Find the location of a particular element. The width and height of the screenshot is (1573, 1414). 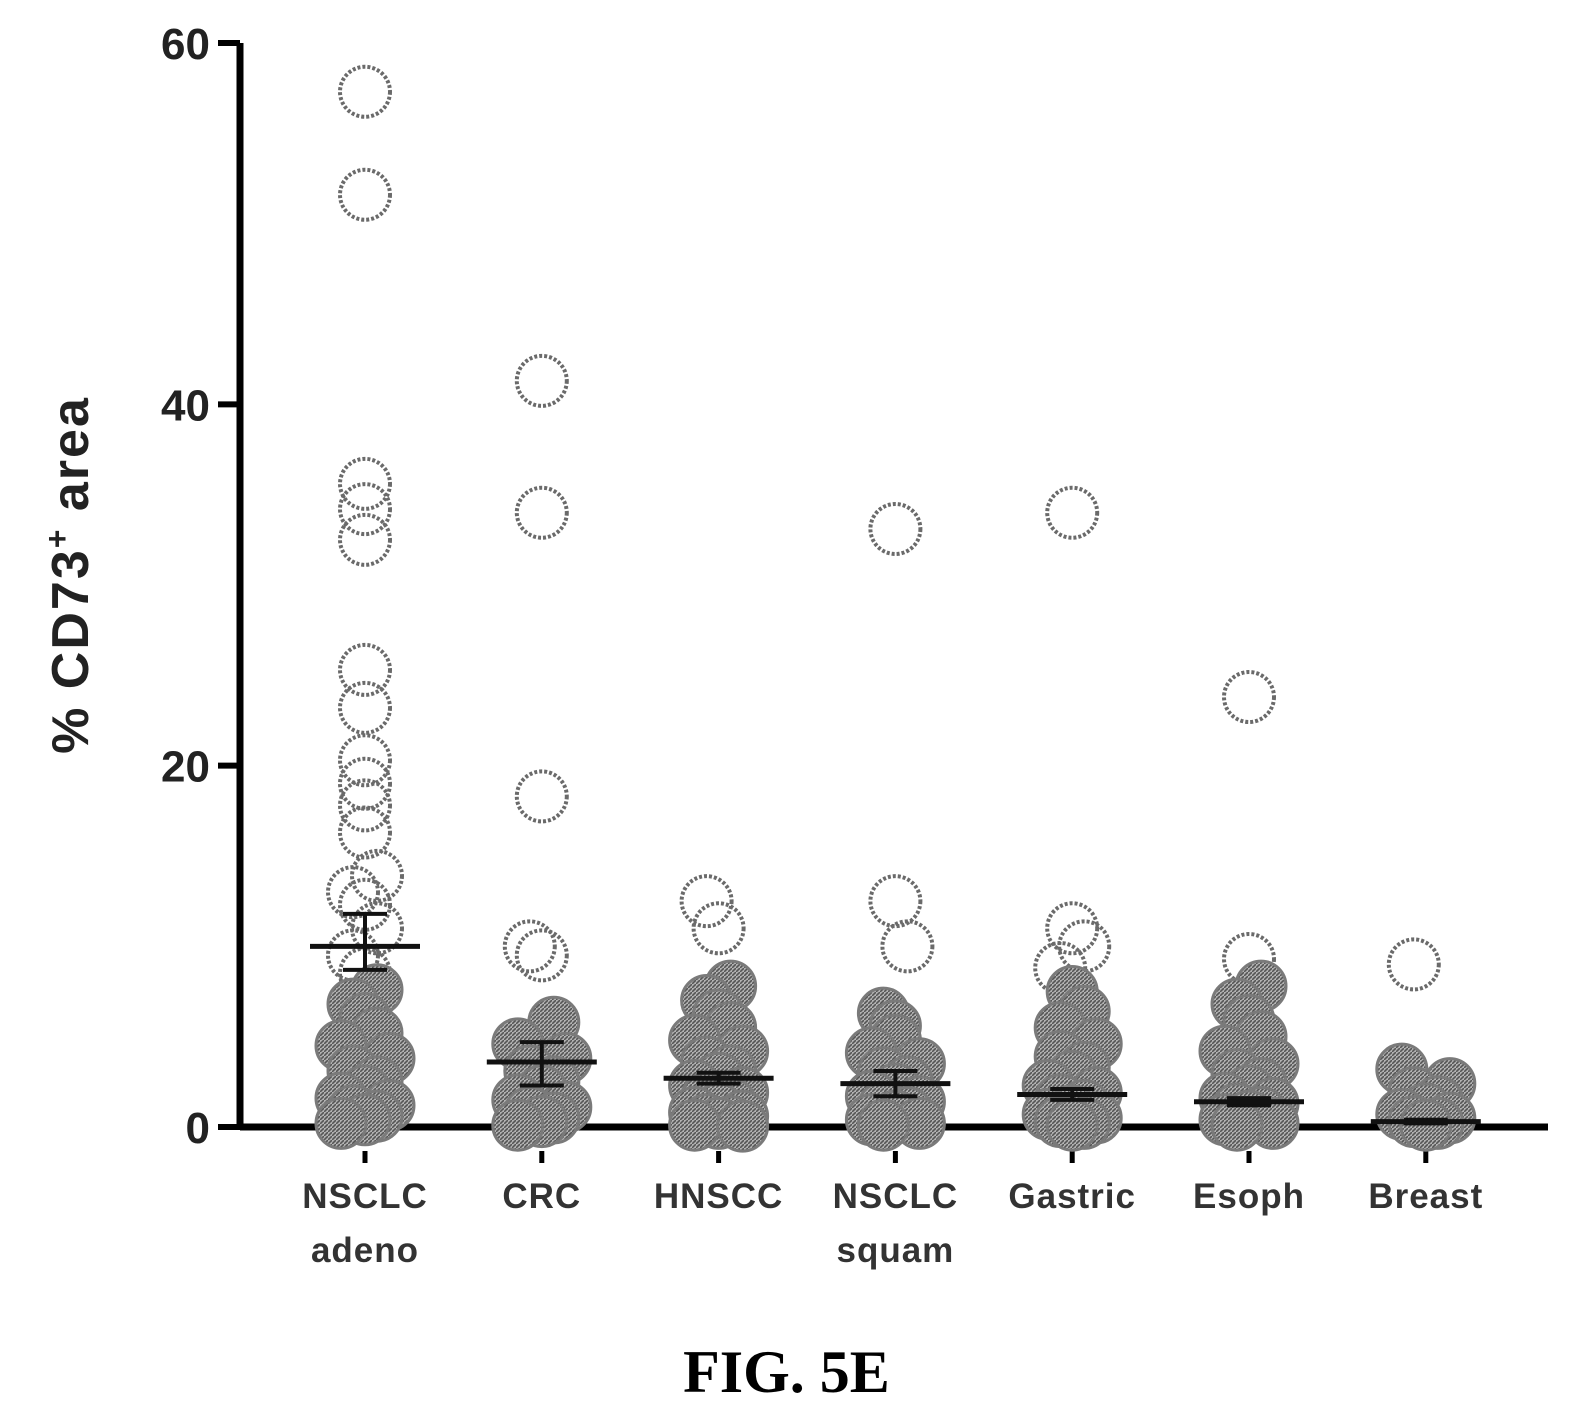

category-label: Gastric is located at coordinates (1072, 1196).